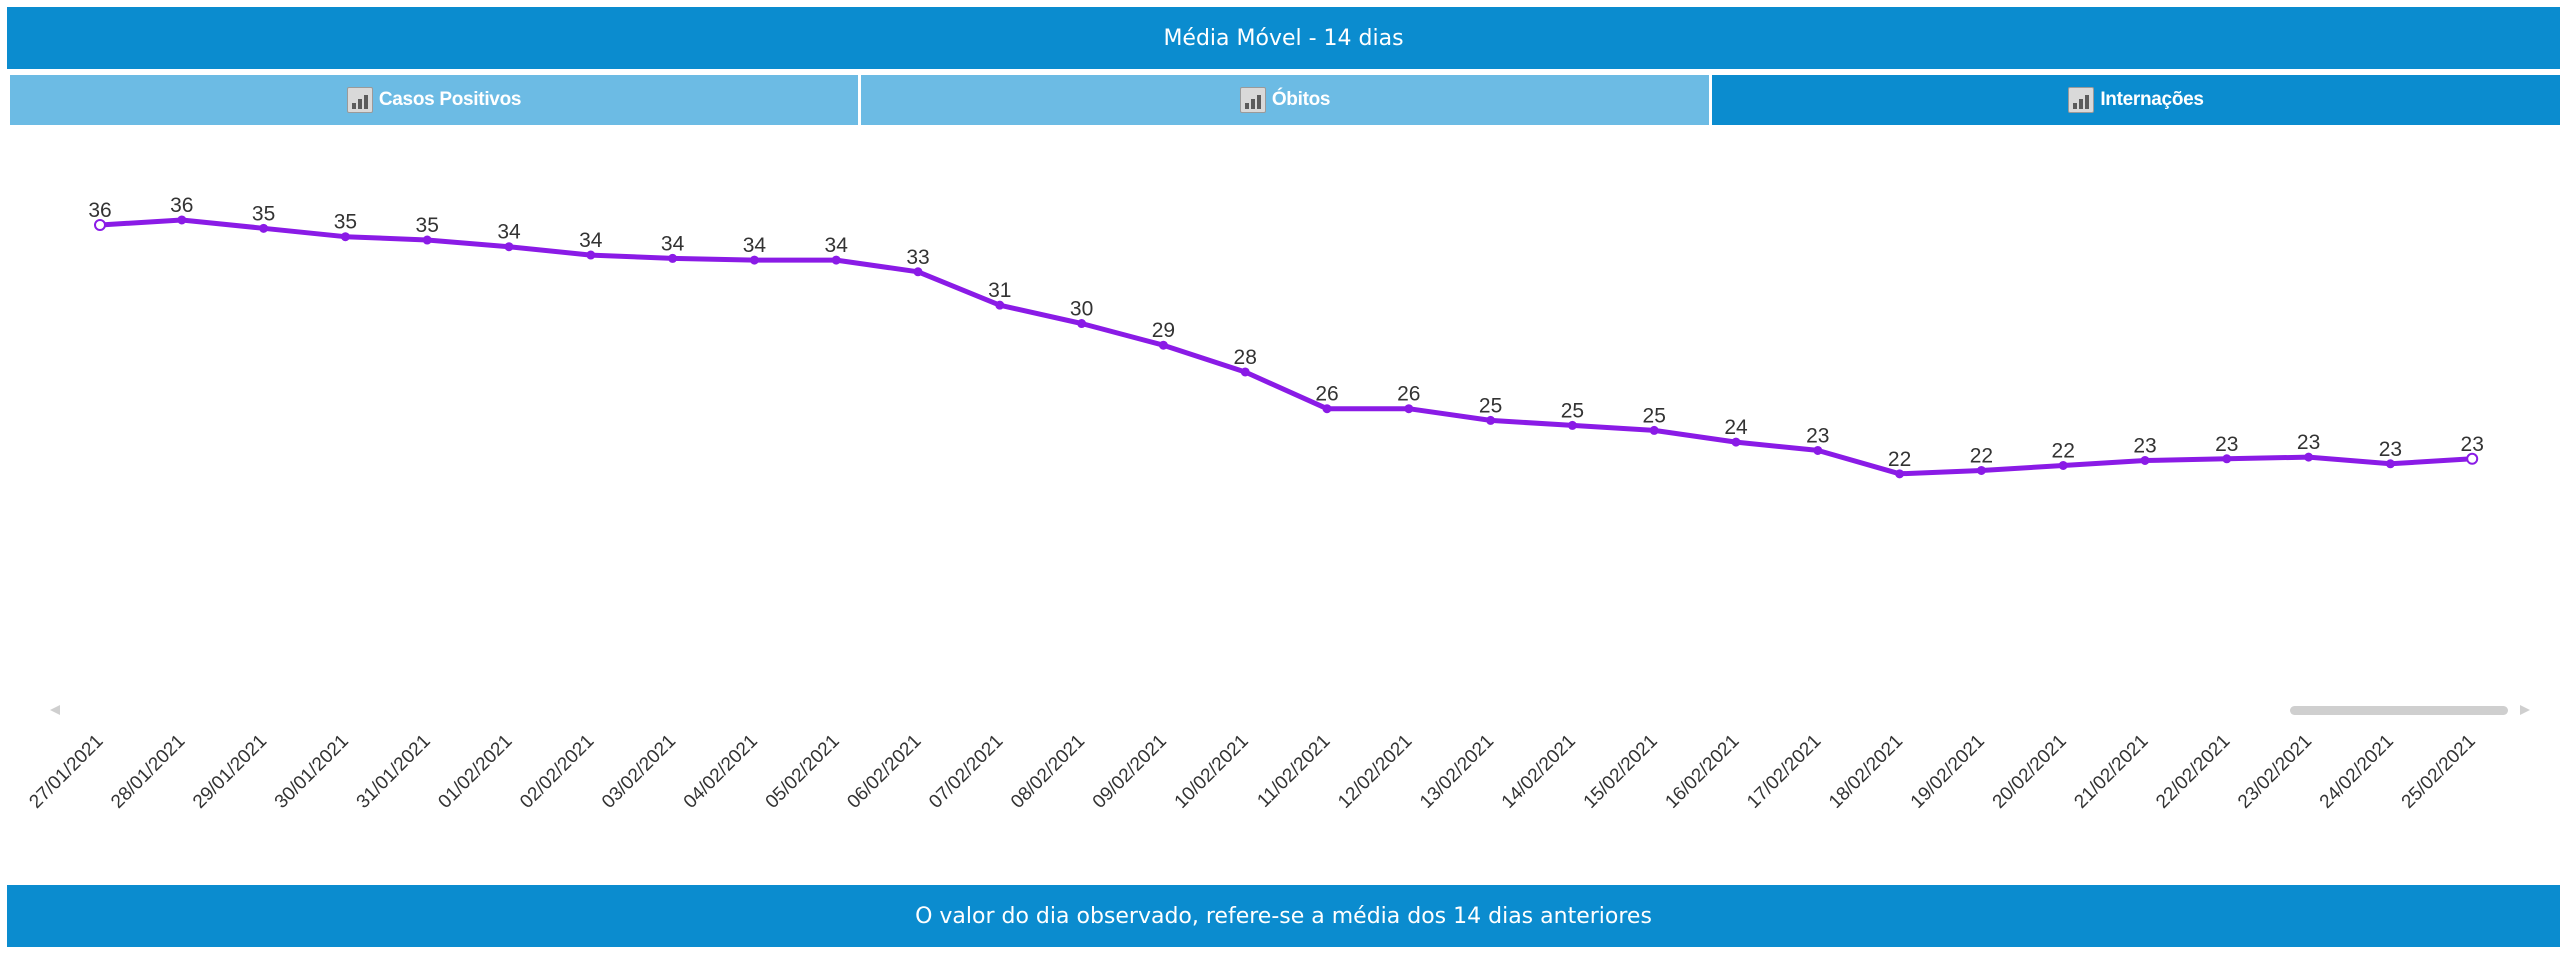  Describe the element at coordinates (2111, 772) in the screenshot. I see `x-tick-label: 21/02/2021` at that location.